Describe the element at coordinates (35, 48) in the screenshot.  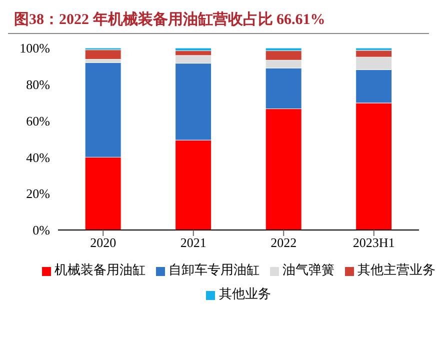
I see `y-tick-label: 100%` at that location.